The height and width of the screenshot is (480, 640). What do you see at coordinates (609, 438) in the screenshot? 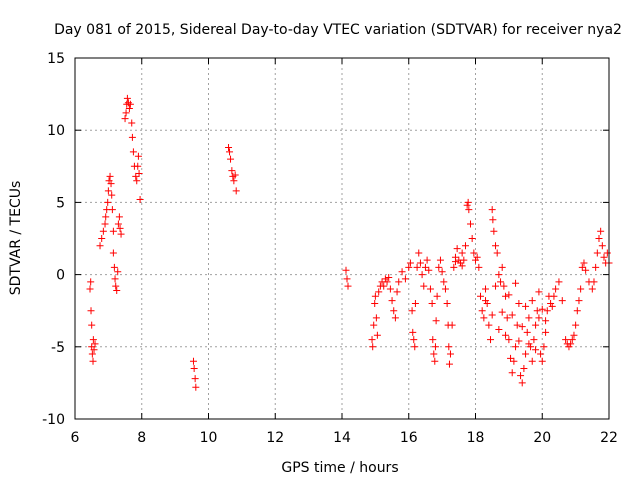
I see `x-tick-label: 22` at bounding box center [609, 438].